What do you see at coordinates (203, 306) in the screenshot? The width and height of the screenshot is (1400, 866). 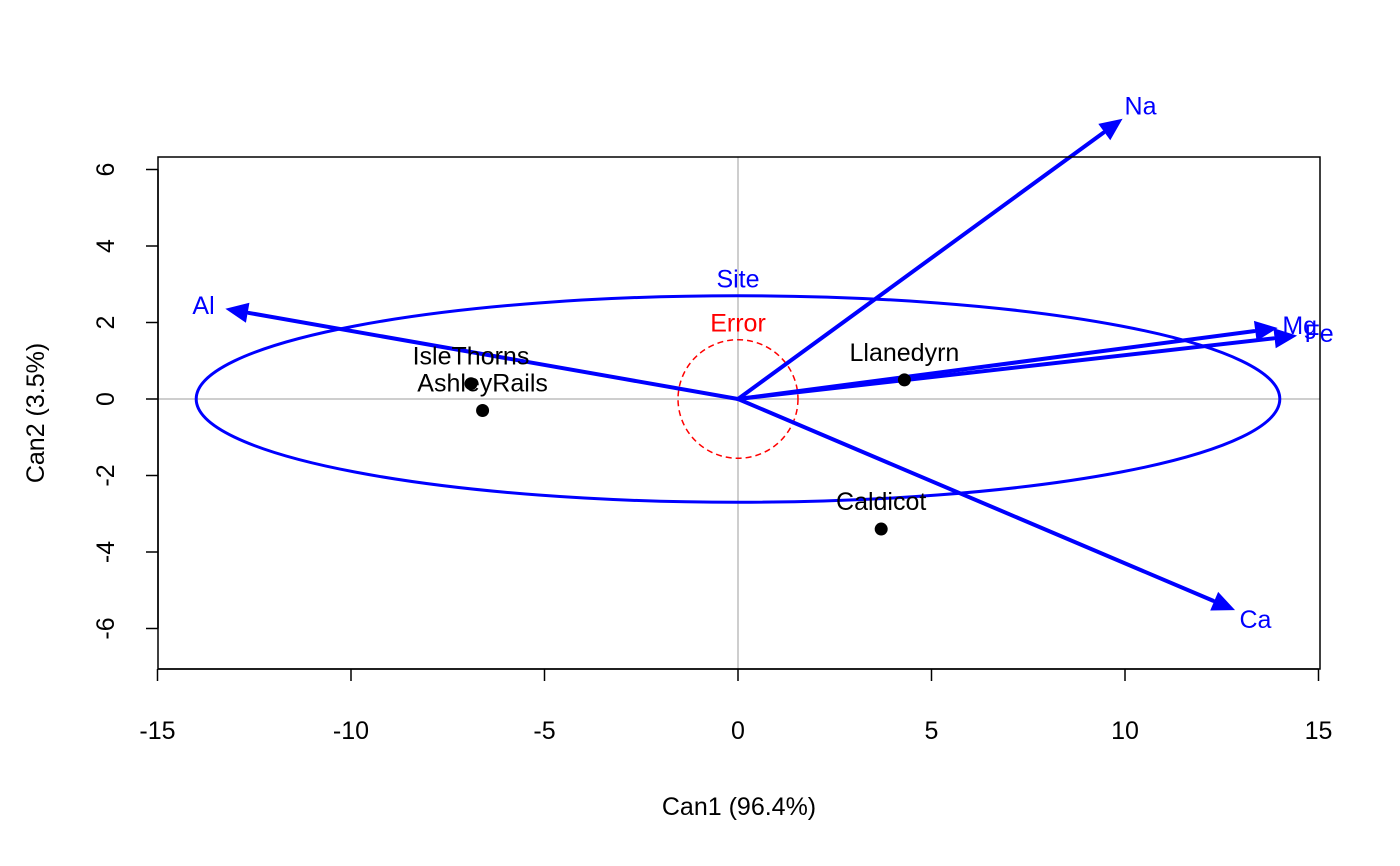 I see `vector-label-al: Al` at bounding box center [203, 306].